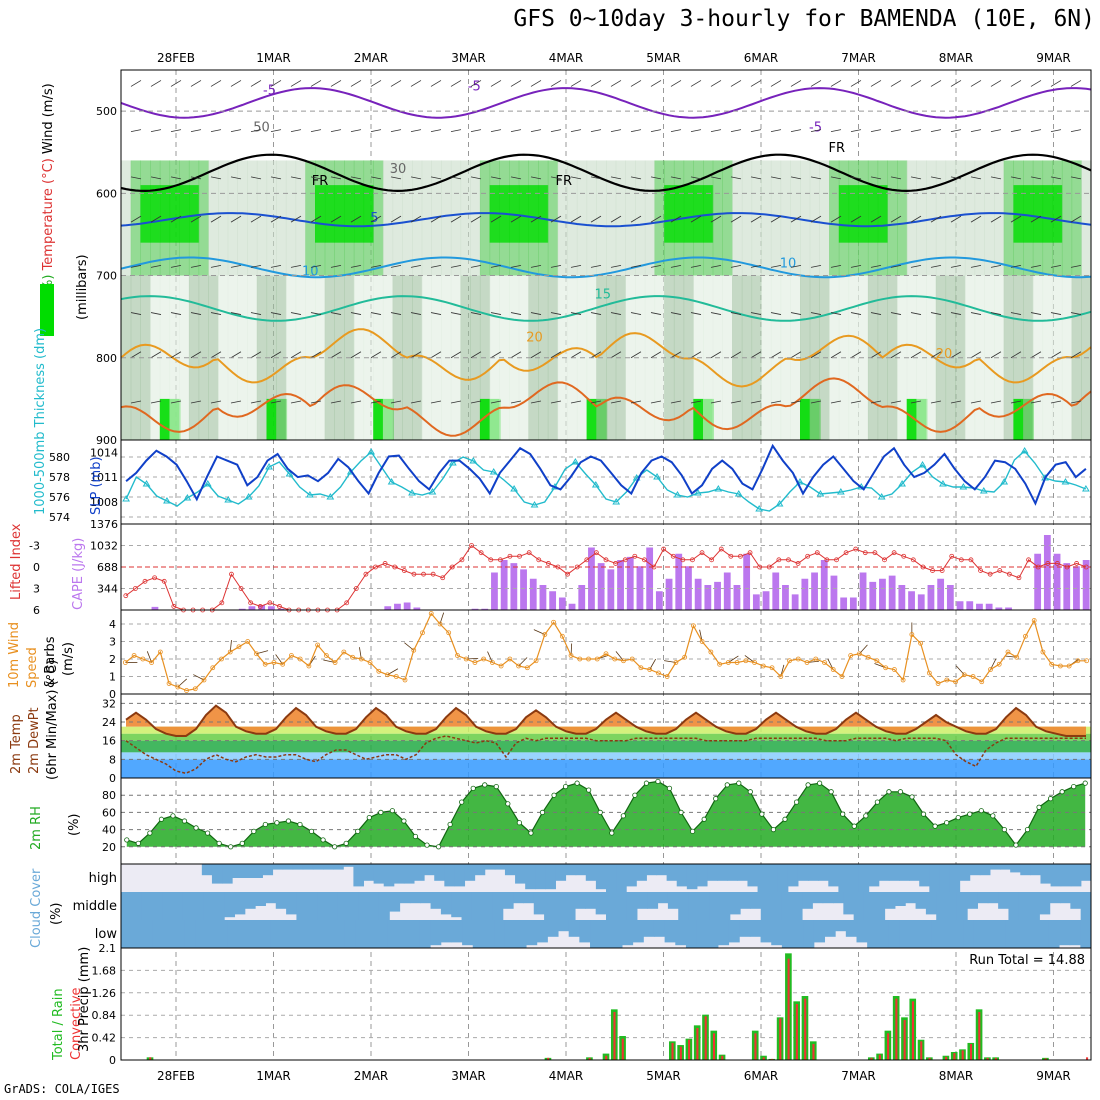 Image resolution: width=1100 pixels, height=1100 pixels. Describe the element at coordinates (109, 741) in the screenshot. I see `temp-y-tick: 16` at that location.